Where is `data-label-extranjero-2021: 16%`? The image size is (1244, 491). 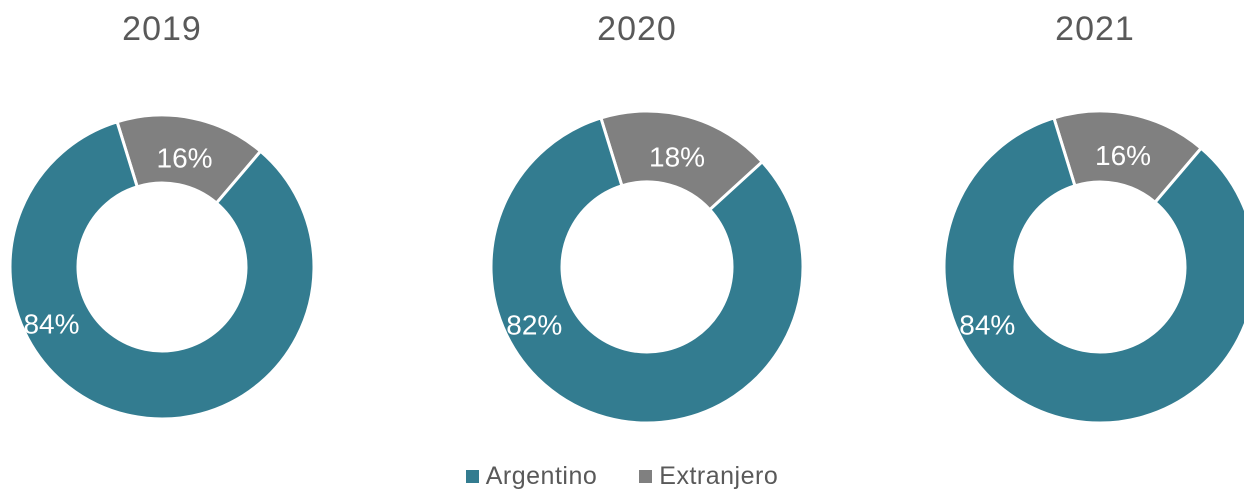
data-label-extranjero-2021: 16% is located at coordinates (1123, 155).